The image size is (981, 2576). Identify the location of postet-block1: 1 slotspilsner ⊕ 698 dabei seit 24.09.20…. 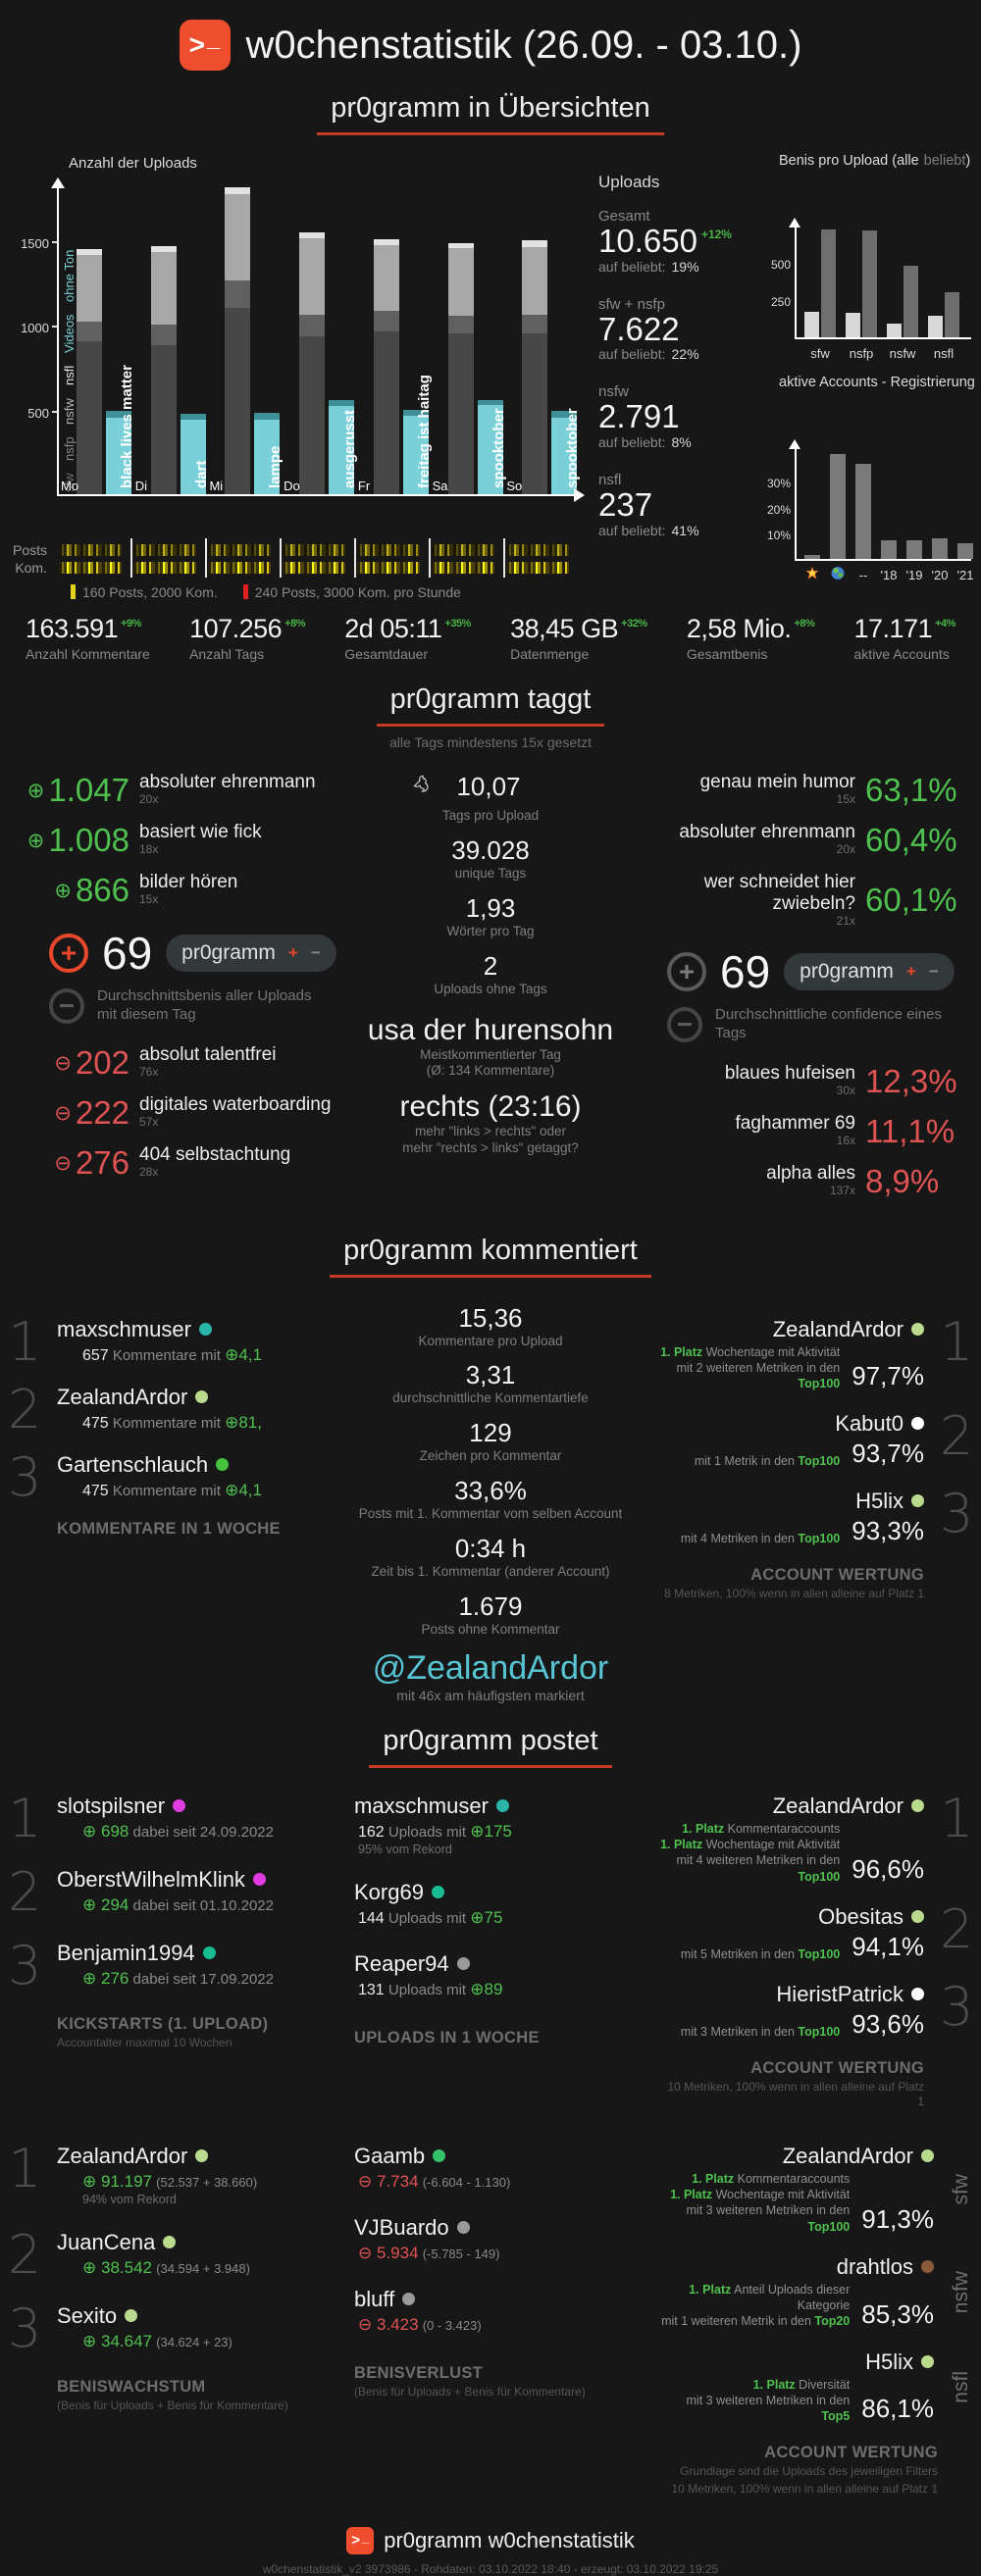
(490, 1951).